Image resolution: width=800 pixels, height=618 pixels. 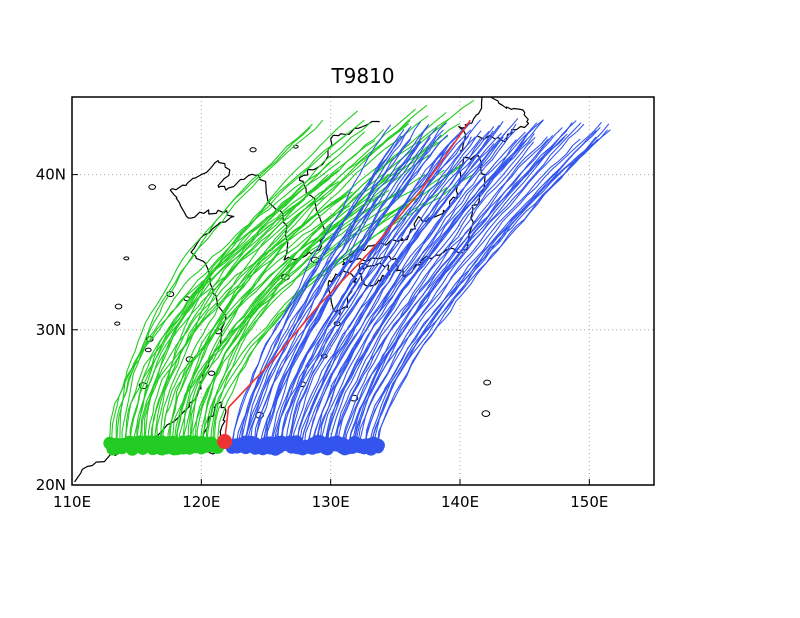 What do you see at coordinates (51, 175) in the screenshot?
I see `y-tick-label: 40N` at bounding box center [51, 175].